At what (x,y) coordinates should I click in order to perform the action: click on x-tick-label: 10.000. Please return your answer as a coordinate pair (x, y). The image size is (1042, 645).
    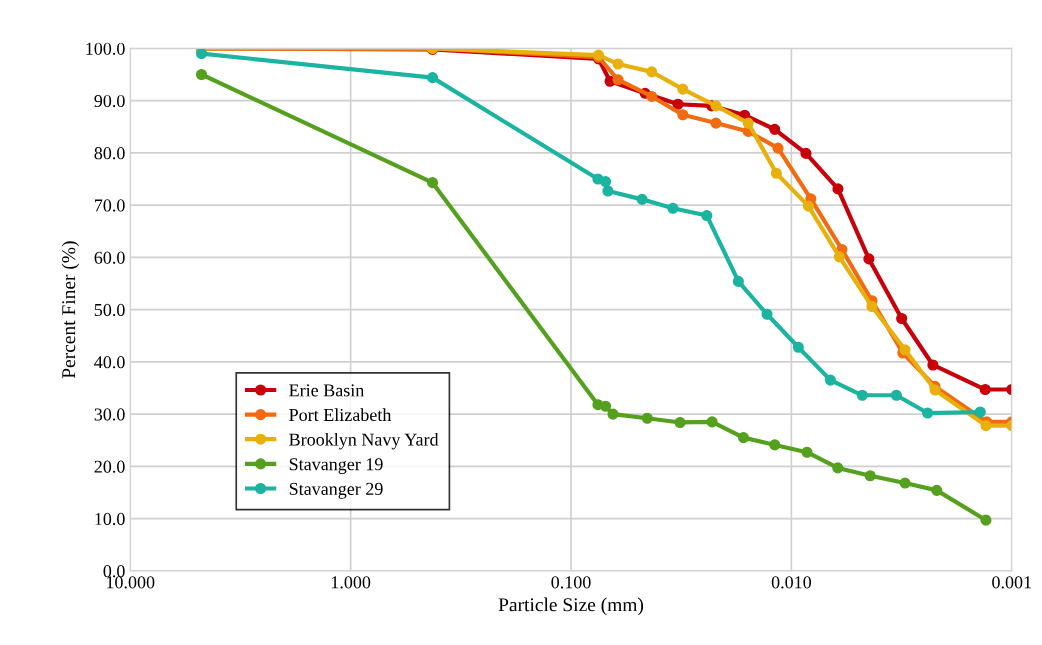
    Looking at the image, I should click on (131, 582).